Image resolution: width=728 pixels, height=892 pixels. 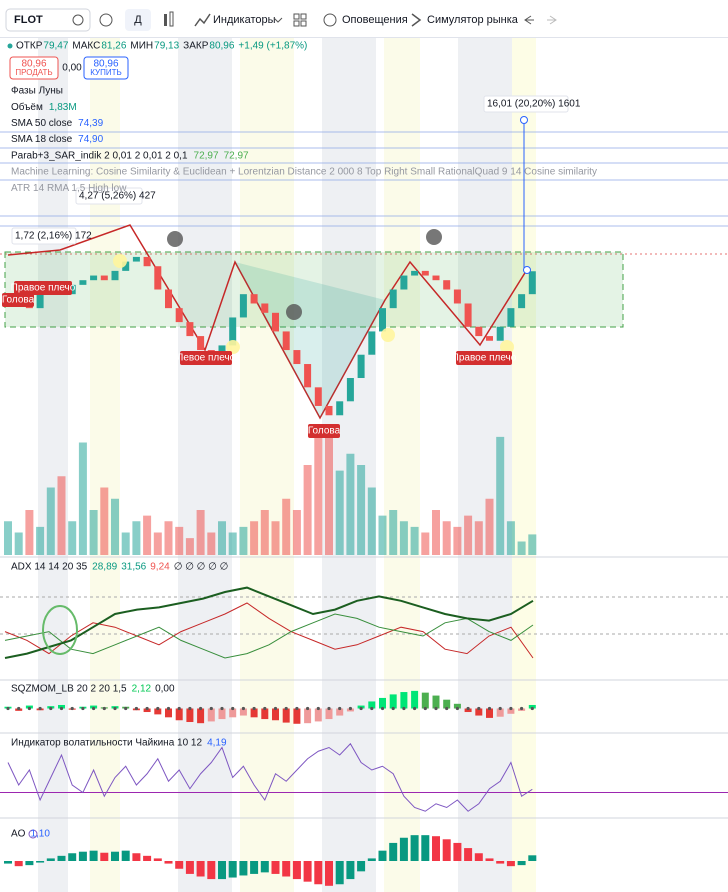 What do you see at coordinates (69, 188) in the screenshot?
I see `study-name: ATR 14 RMA 1,5 High low` at bounding box center [69, 188].